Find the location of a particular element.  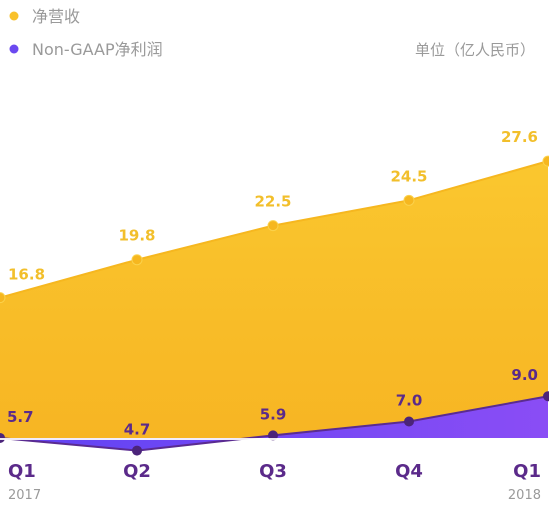

legend-marker-profit is located at coordinates (14, 49).